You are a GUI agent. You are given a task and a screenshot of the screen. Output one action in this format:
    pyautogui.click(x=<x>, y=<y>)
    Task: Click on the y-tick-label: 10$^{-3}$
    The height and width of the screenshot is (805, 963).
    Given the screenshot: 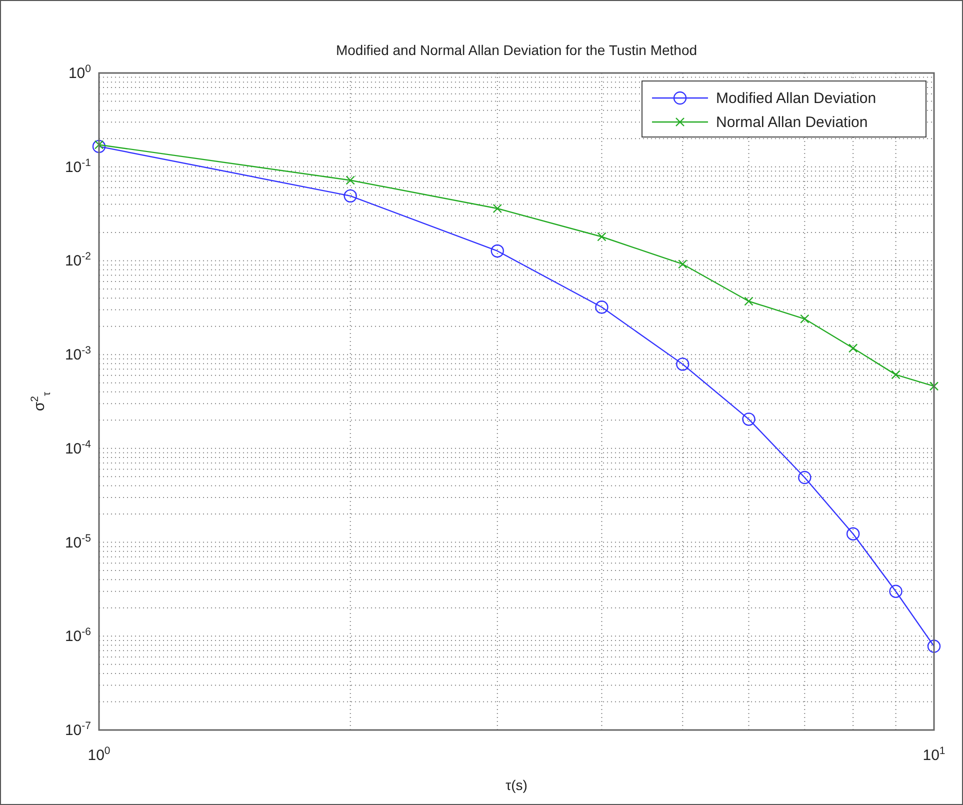 What is the action you would take?
    pyautogui.click(x=78, y=354)
    